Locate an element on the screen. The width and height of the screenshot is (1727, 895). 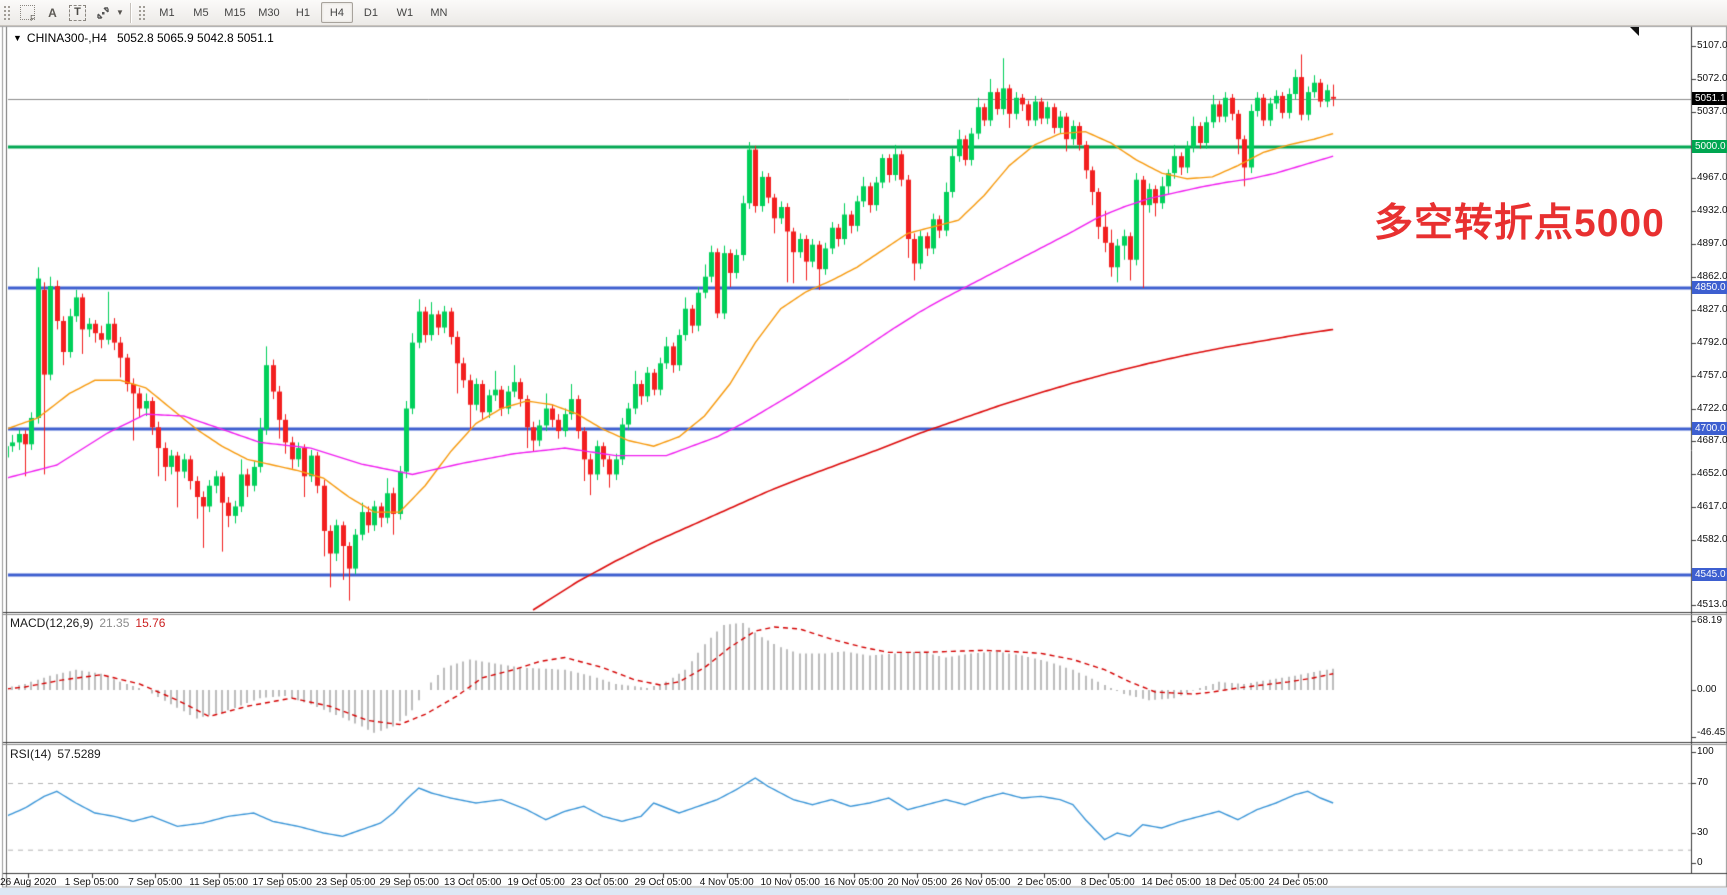
price-tick-label: 4513.0 is located at coordinates (1712, 605).